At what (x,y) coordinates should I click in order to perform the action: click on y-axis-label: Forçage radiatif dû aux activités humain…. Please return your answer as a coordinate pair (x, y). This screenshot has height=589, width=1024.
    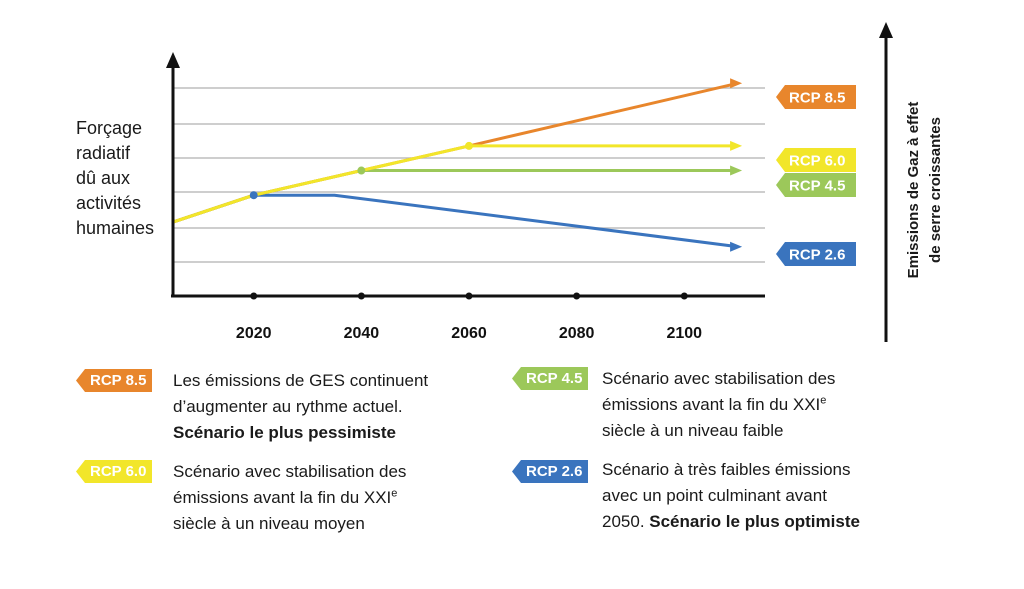
    Looking at the image, I should click on (126, 178).